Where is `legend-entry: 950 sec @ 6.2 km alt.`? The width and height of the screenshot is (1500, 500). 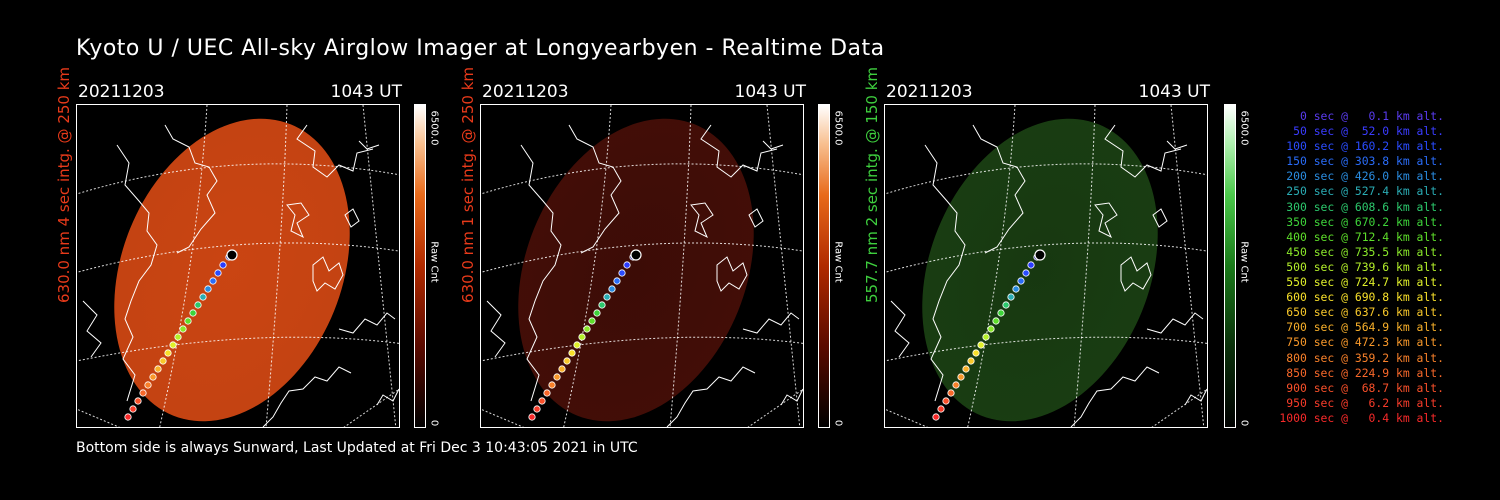 legend-entry: 950 sec @ 6.2 km alt. is located at coordinates (1361, 402).